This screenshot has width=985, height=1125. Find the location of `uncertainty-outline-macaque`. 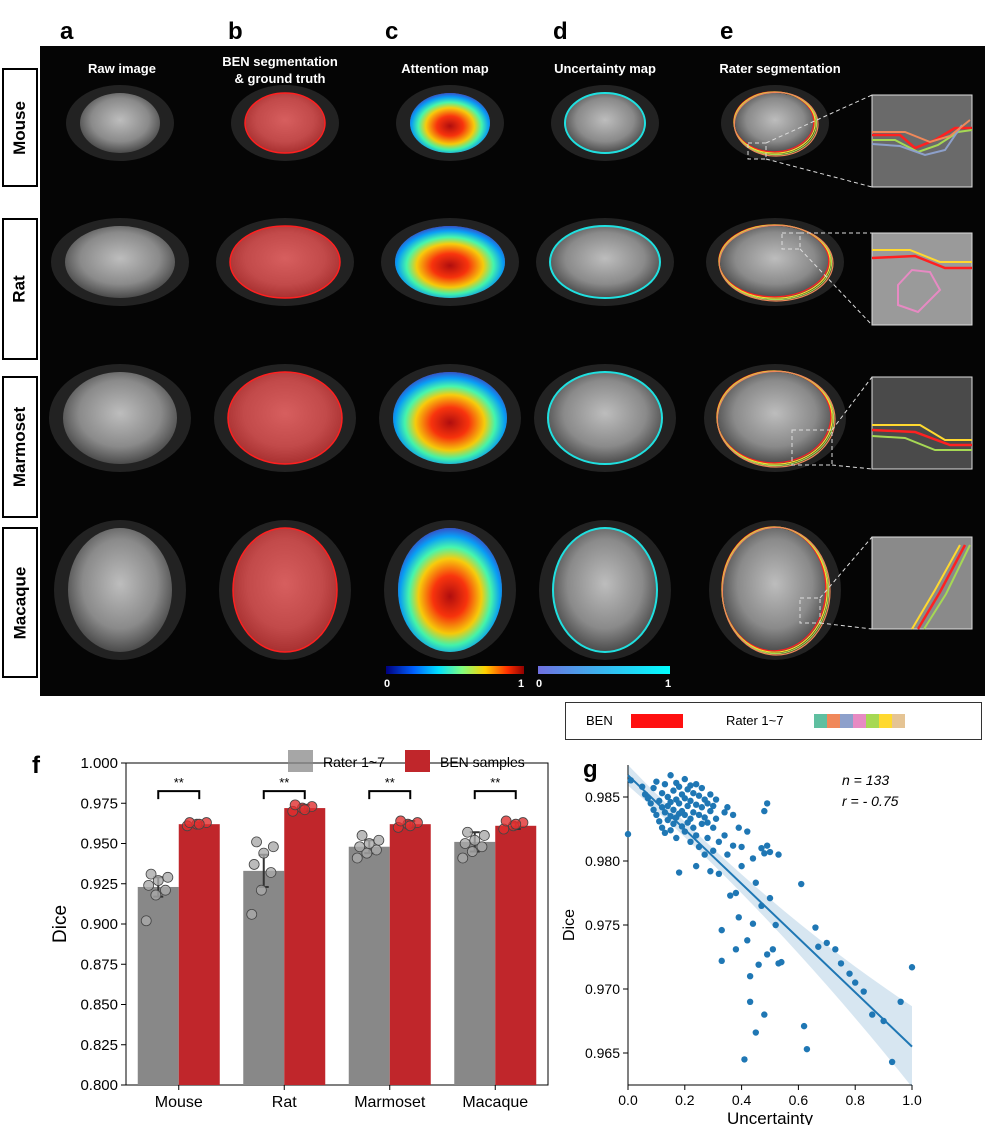

uncertainty-outline-macaque is located at coordinates (605, 590).